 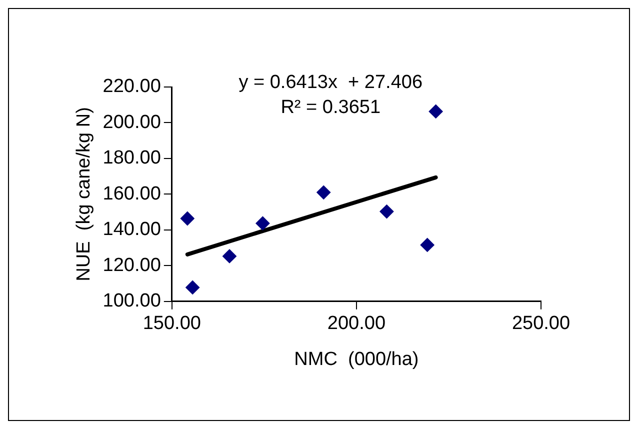 I want to click on x-axis-title: NMC (000/ha), so click(x=356, y=359).